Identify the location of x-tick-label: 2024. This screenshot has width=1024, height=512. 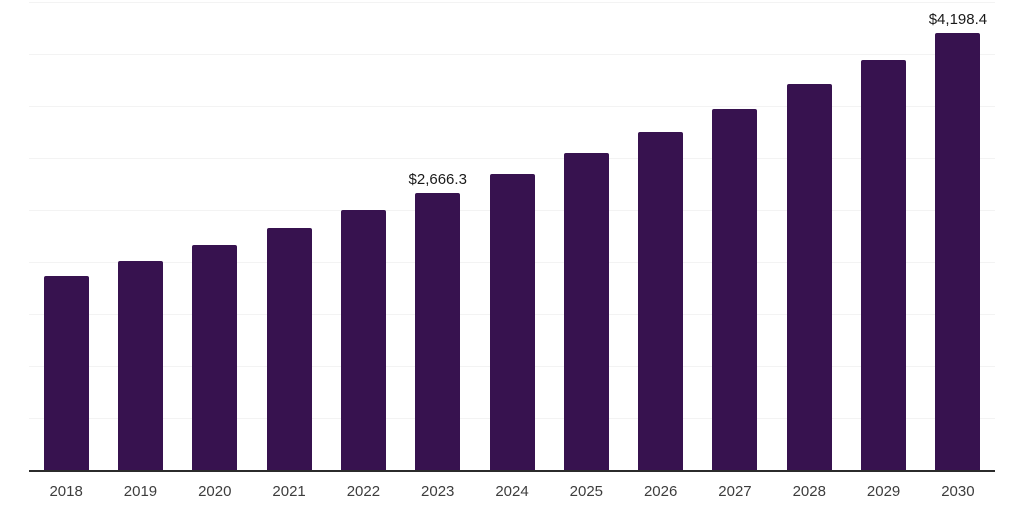
(512, 491).